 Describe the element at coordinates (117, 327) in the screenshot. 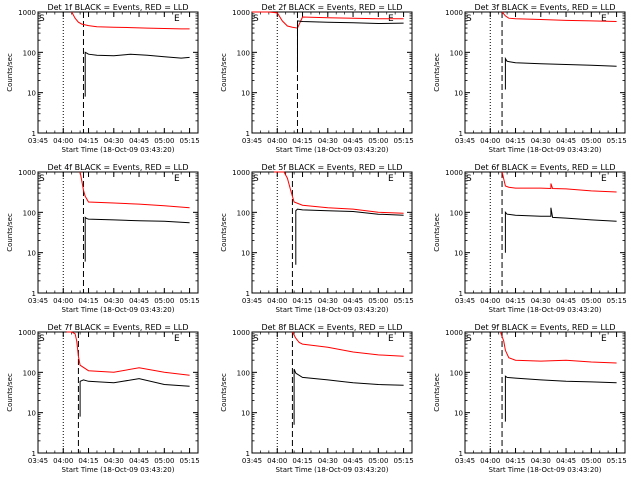

I see `plot-title: Det 7f BLACK = Events, RED = LLD` at that location.